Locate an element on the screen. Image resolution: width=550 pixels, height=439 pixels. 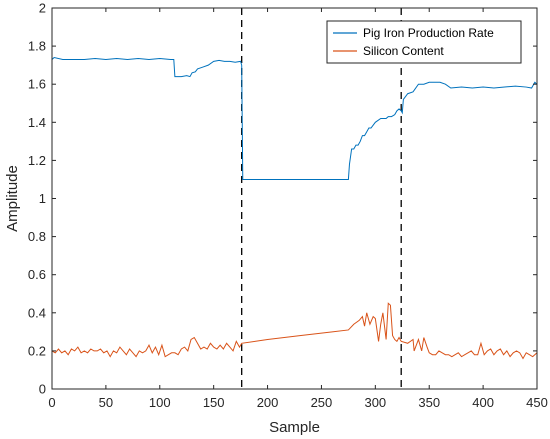
x-tick-label: 450 is located at coordinates (537, 402).